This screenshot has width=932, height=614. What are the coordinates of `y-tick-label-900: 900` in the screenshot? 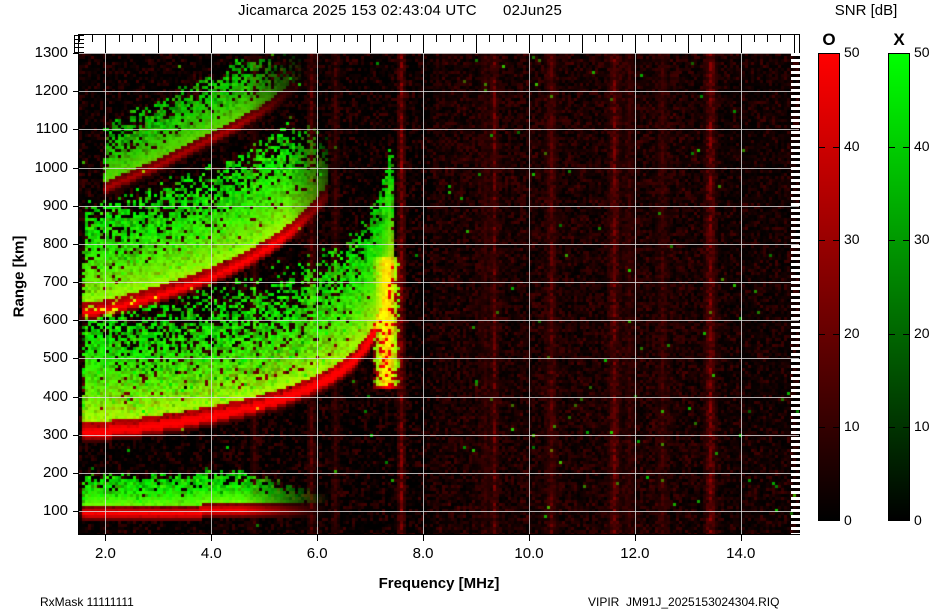 It's located at (55, 205).